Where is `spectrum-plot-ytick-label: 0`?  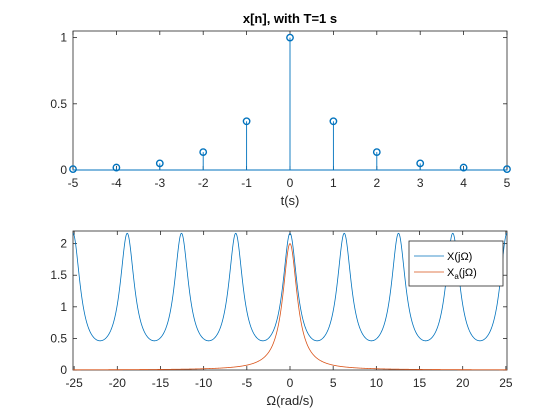 spectrum-plot-ytick-label: 0 is located at coordinates (63, 370).